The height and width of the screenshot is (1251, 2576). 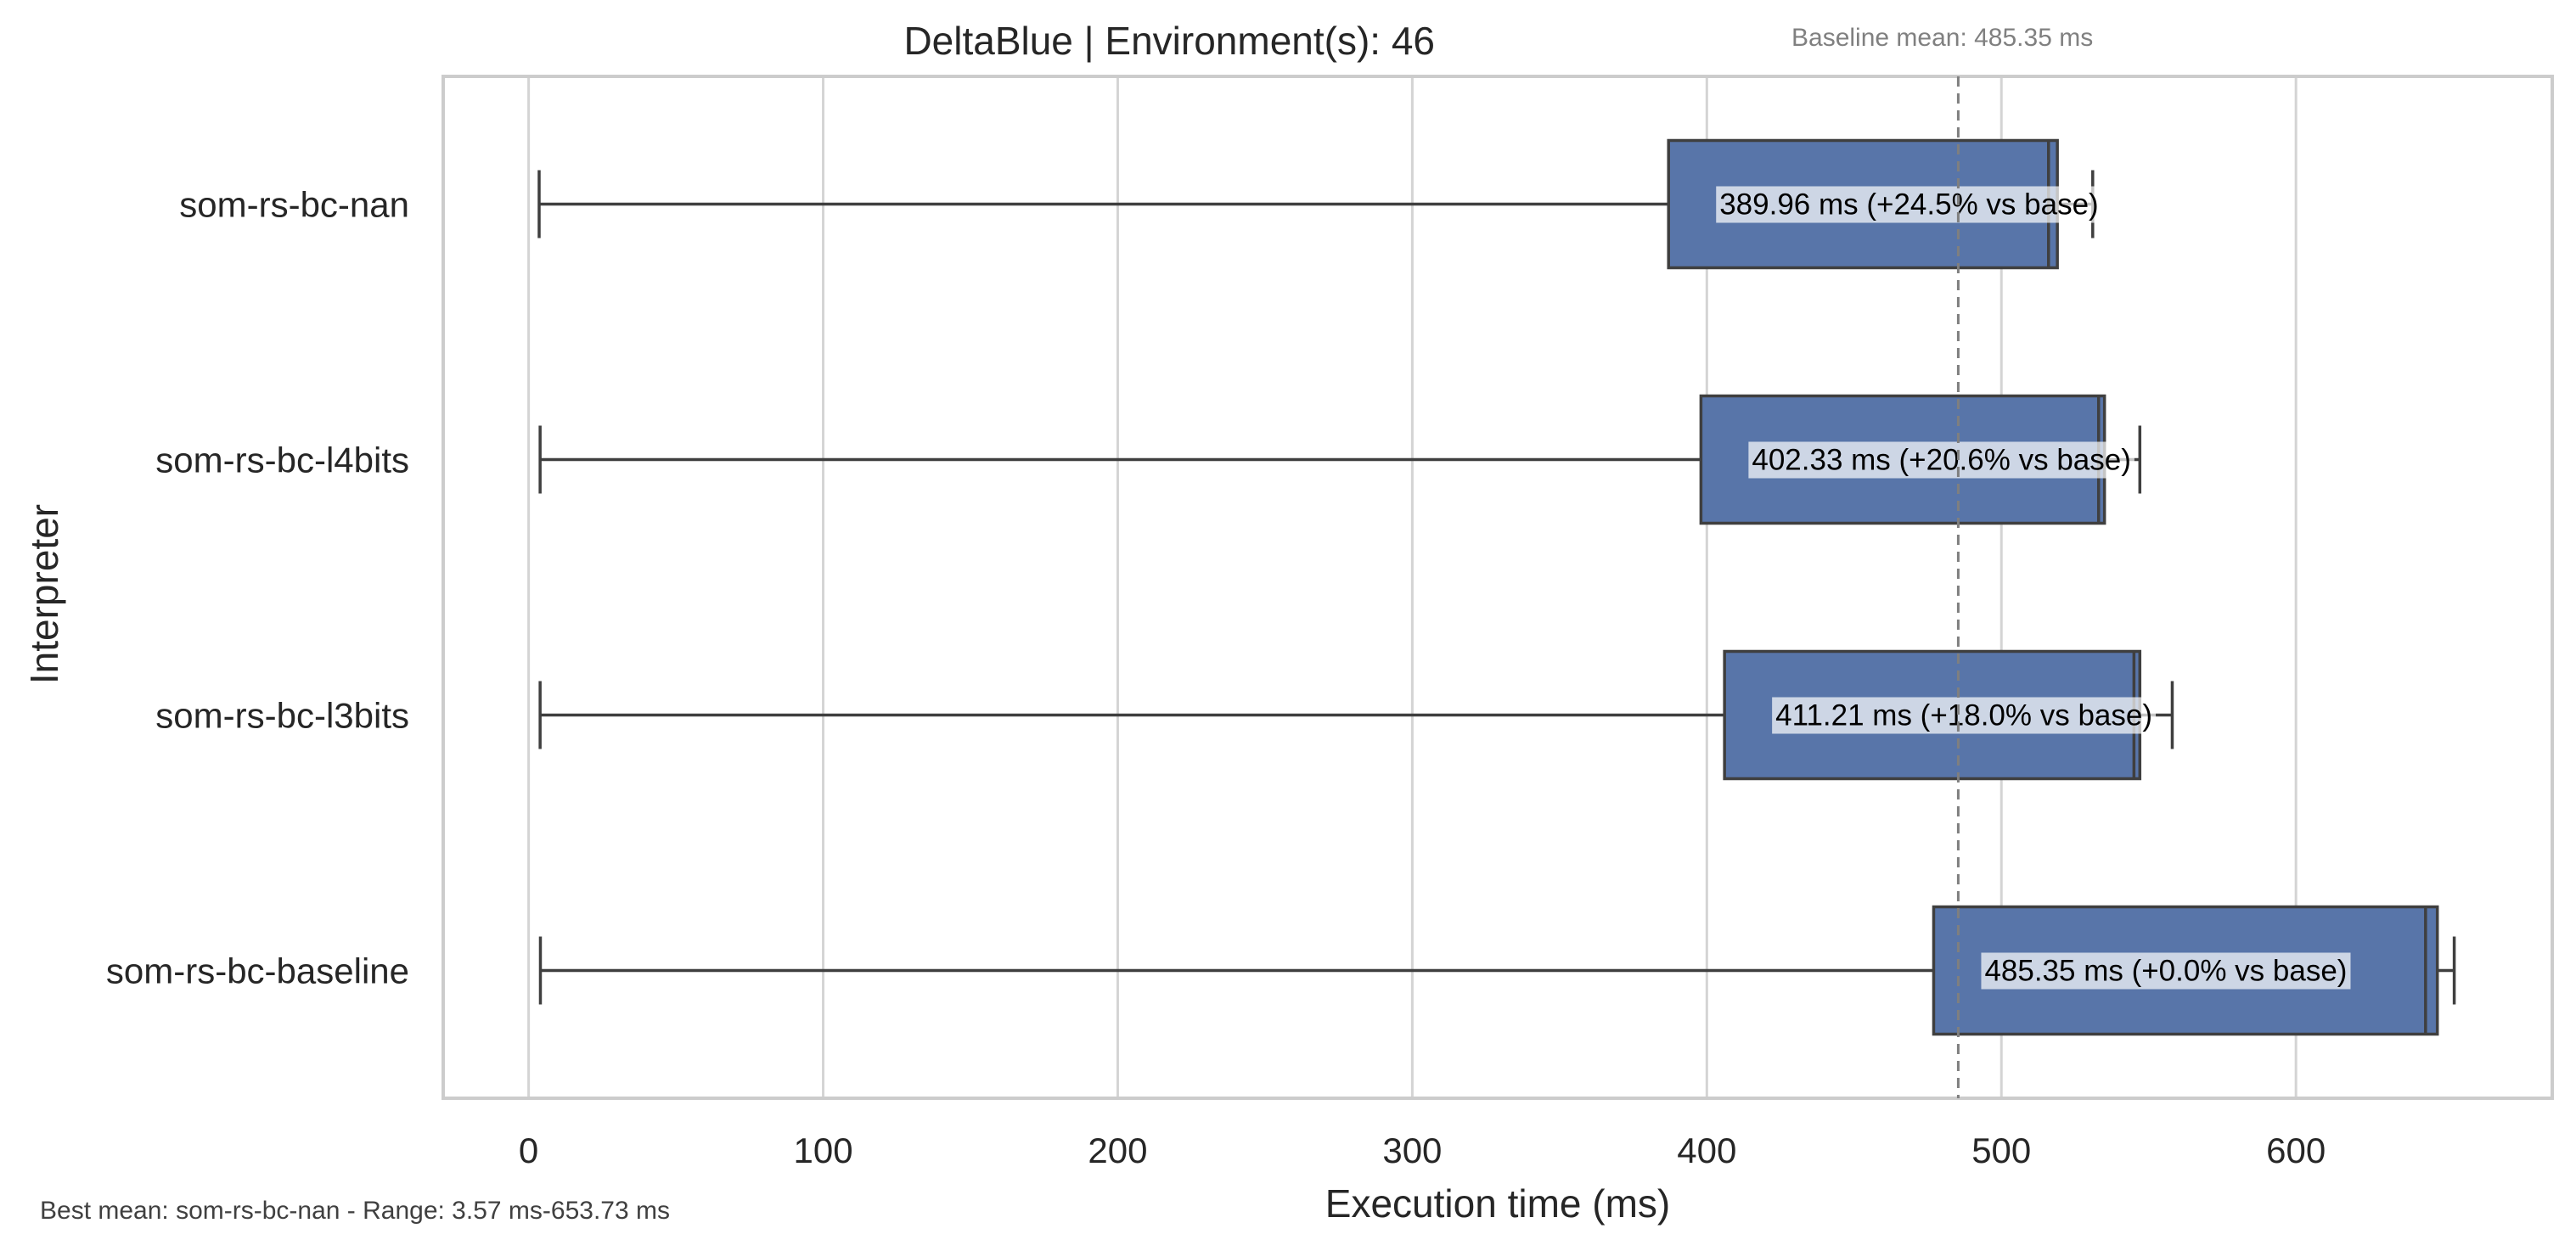 I want to click on x-tick-labels: 0 100 200 300 400 500 600, so click(x=1422, y=1150).